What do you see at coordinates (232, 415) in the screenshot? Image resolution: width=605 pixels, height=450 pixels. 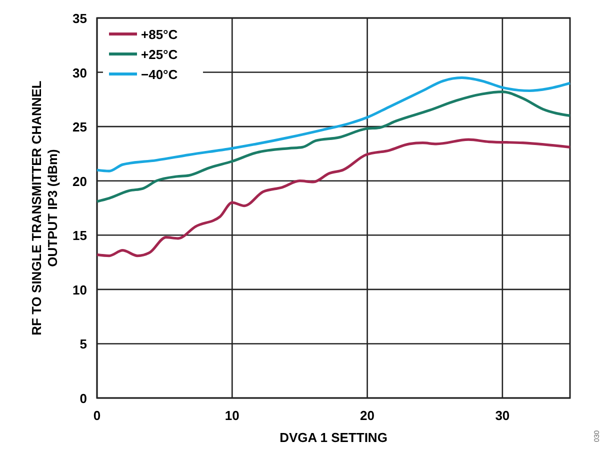 I see `x-tick-label: 10` at bounding box center [232, 415].